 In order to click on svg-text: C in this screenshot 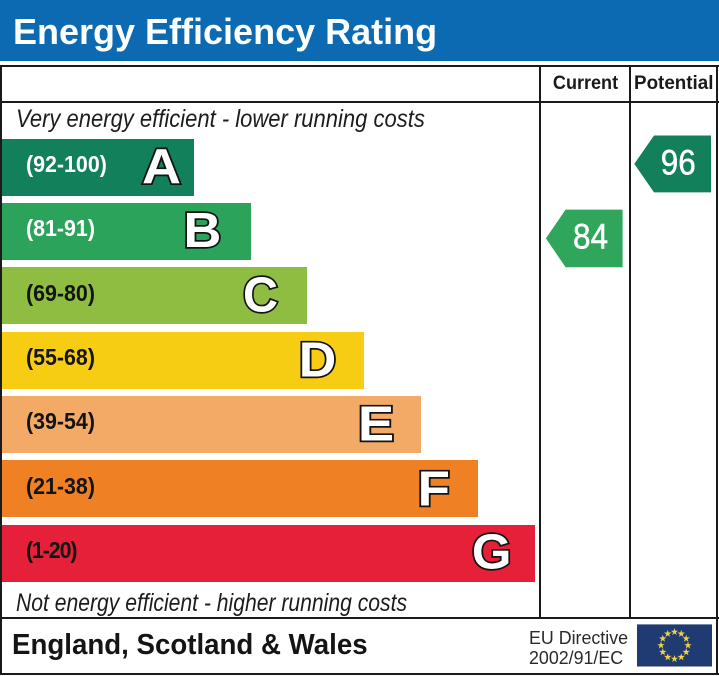, I will do `click(260, 295)`.